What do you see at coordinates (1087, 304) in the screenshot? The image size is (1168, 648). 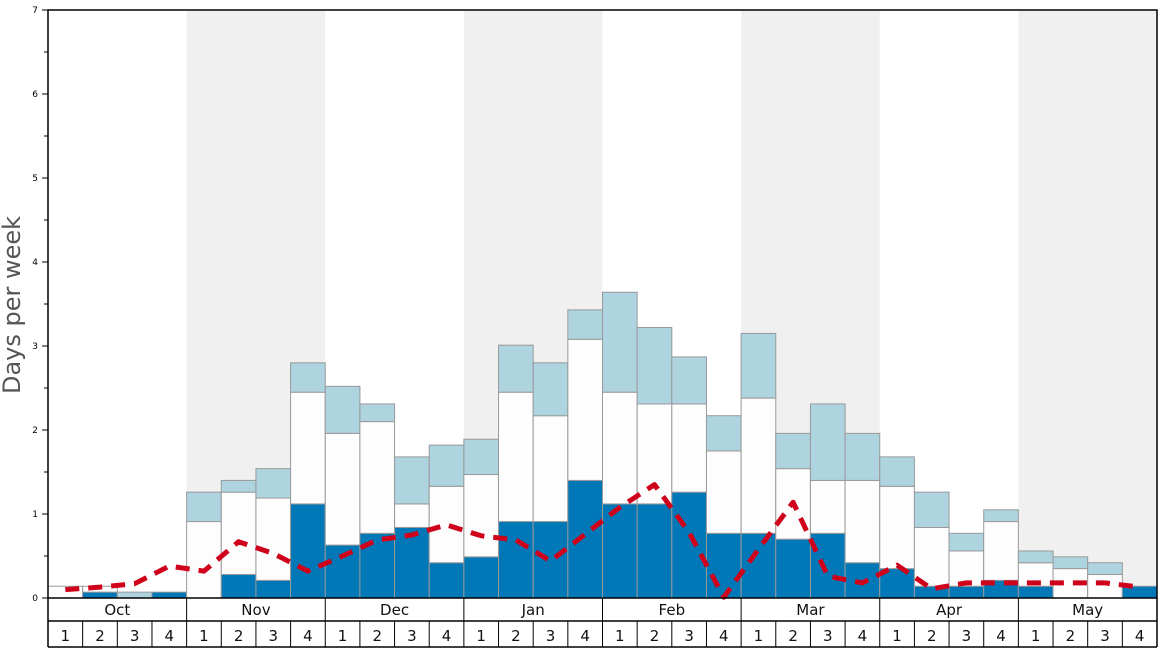 I see `month-band` at bounding box center [1087, 304].